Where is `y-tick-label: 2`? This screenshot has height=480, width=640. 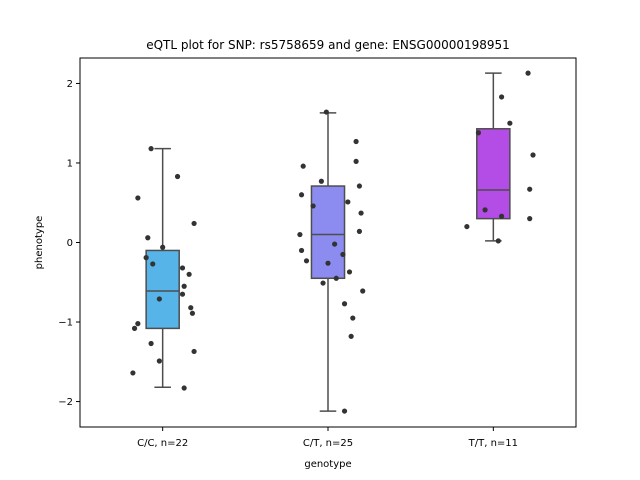
y-tick-label: 2 is located at coordinates (70, 84).